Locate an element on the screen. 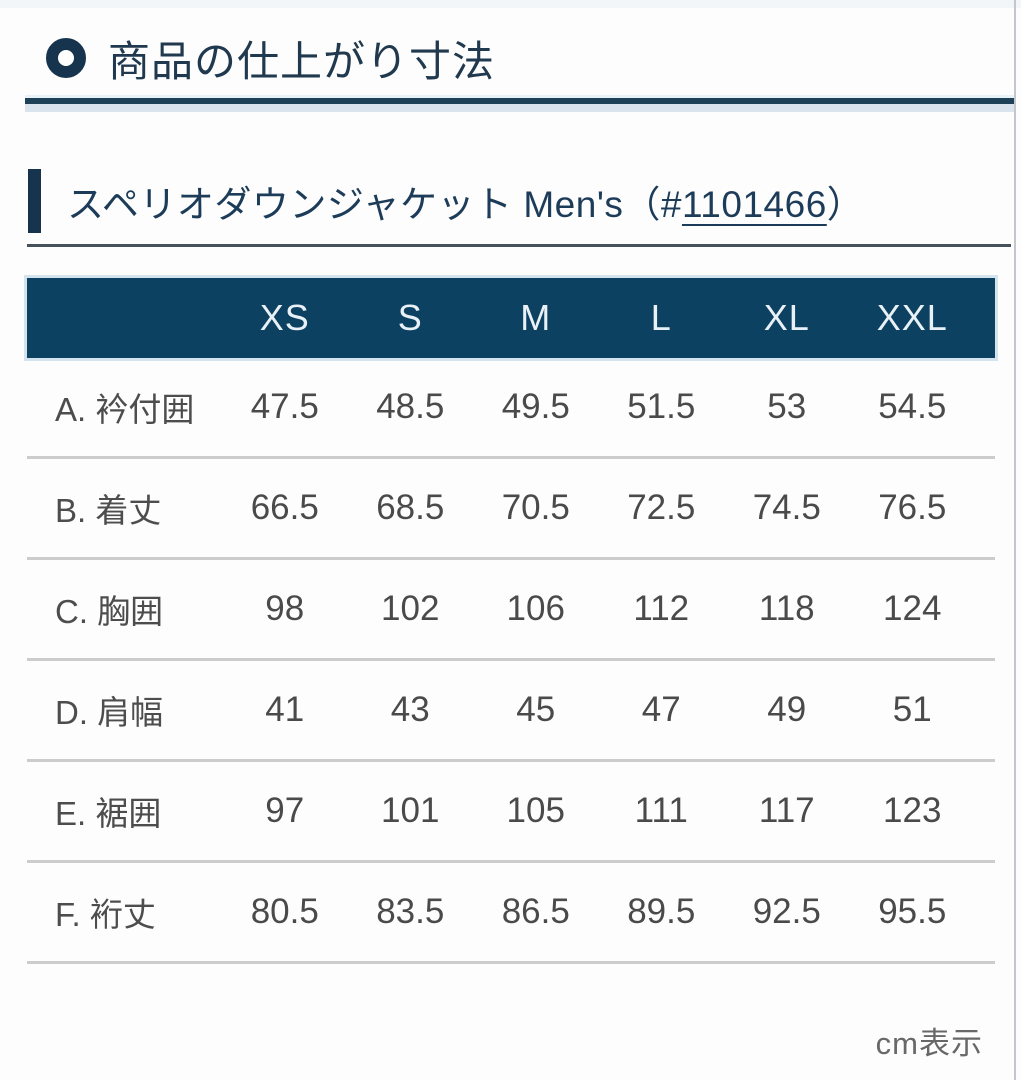  measurement-value: 72.5 is located at coordinates (661, 507).